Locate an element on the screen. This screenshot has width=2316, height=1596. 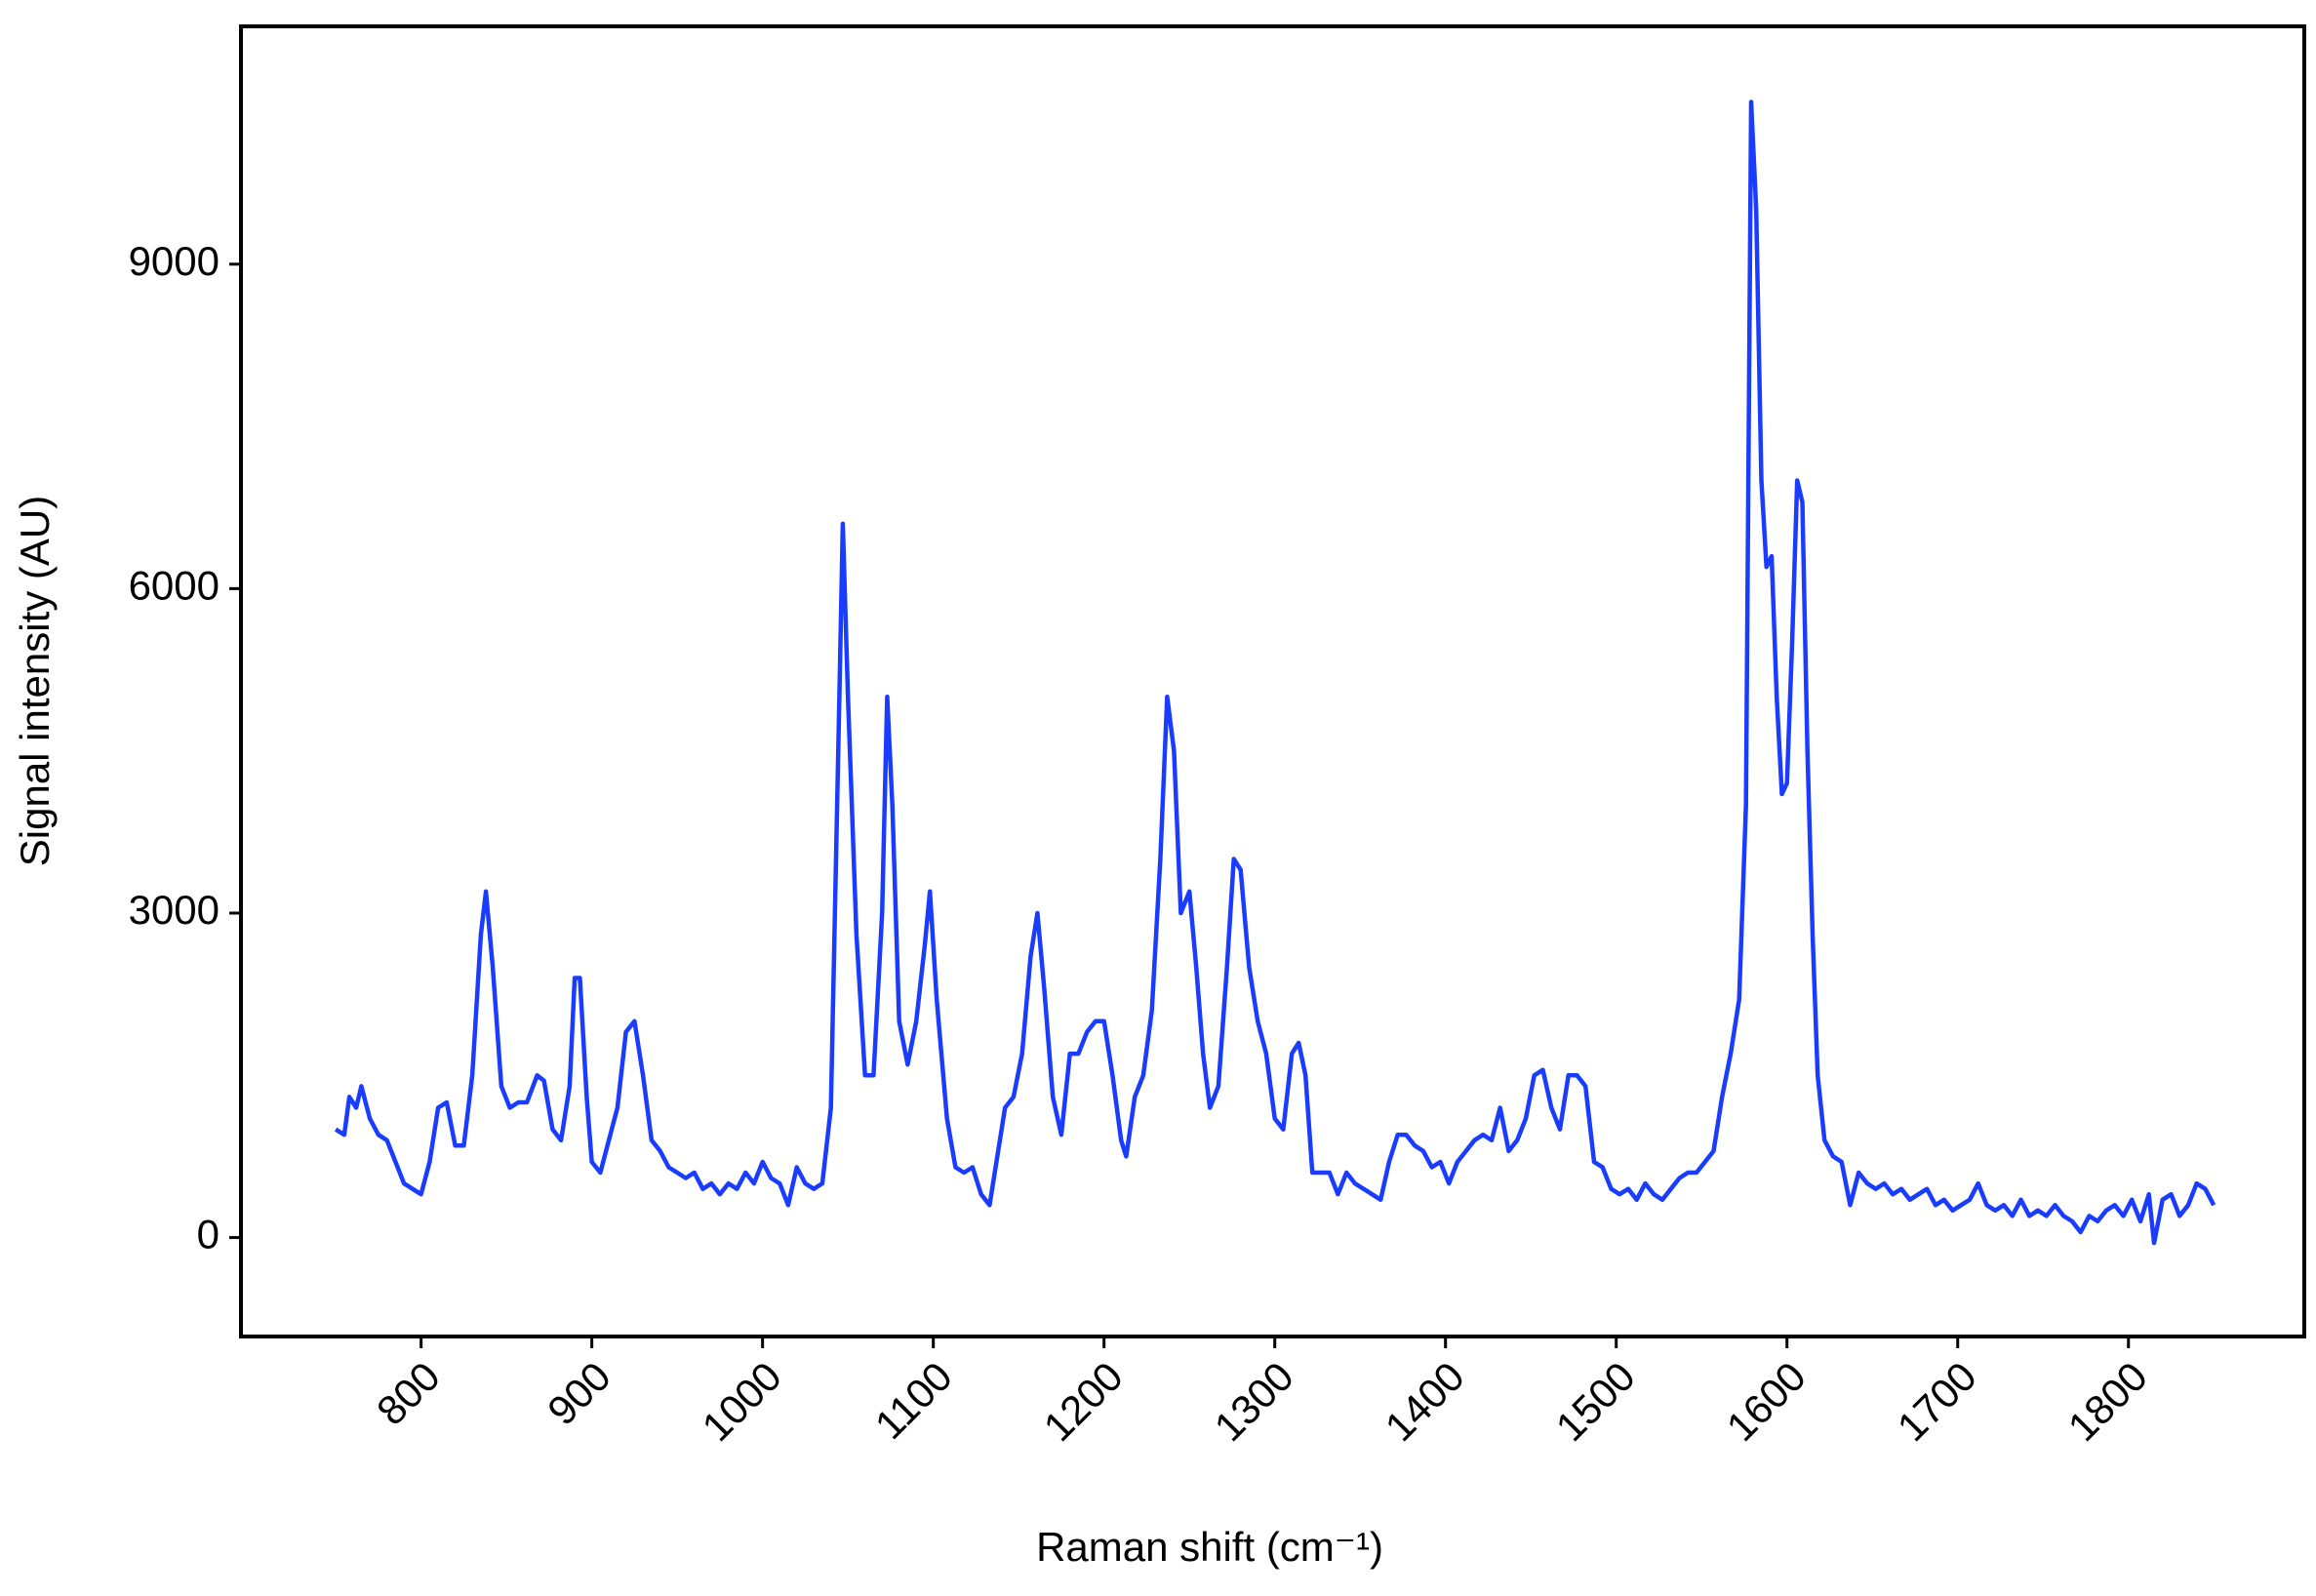
y-axis-title: Signal intensity (AU) is located at coordinates (35, 681).